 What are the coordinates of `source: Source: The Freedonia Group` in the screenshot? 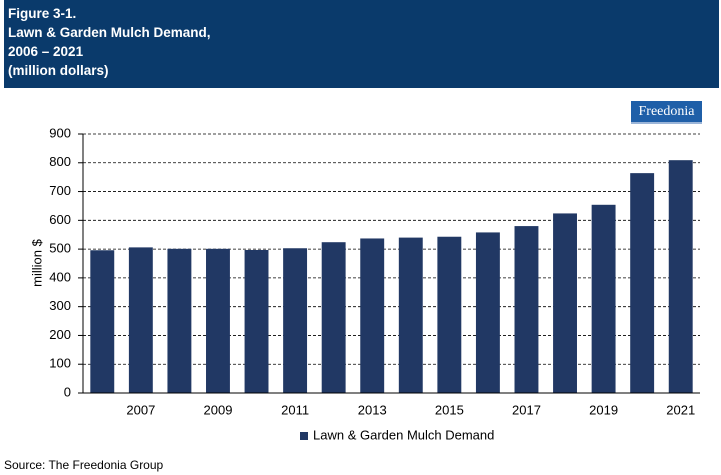 It's located at (84, 465).